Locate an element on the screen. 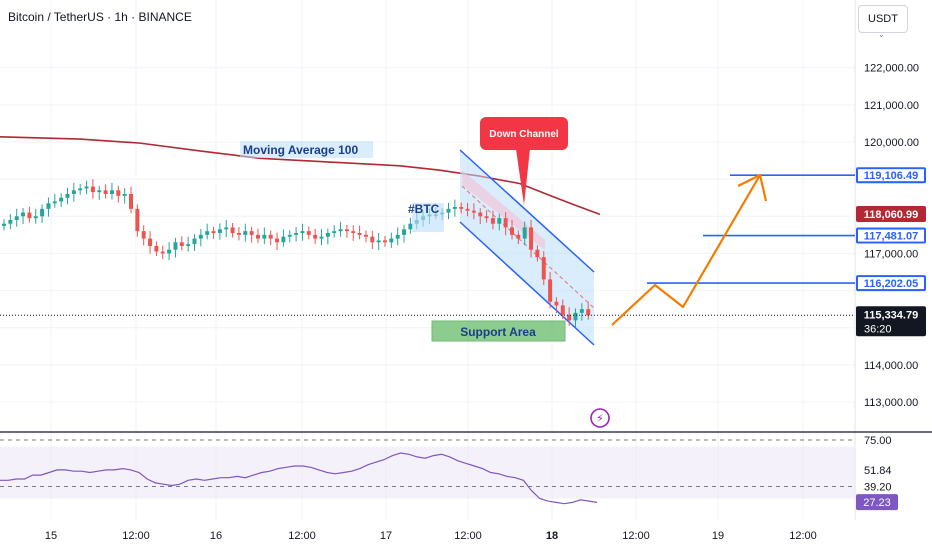  x-tick-label: 15 is located at coordinates (51, 536).